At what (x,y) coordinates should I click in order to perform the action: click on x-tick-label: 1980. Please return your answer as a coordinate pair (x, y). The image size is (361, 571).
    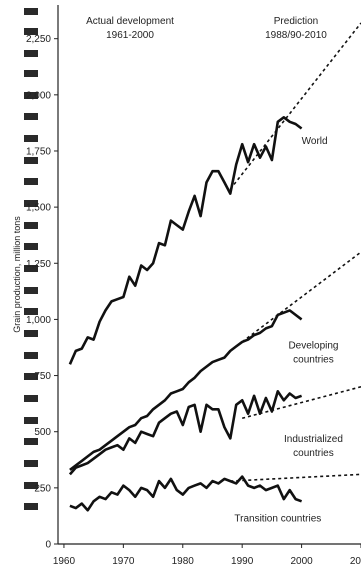
    Looking at the image, I should click on (183, 561).